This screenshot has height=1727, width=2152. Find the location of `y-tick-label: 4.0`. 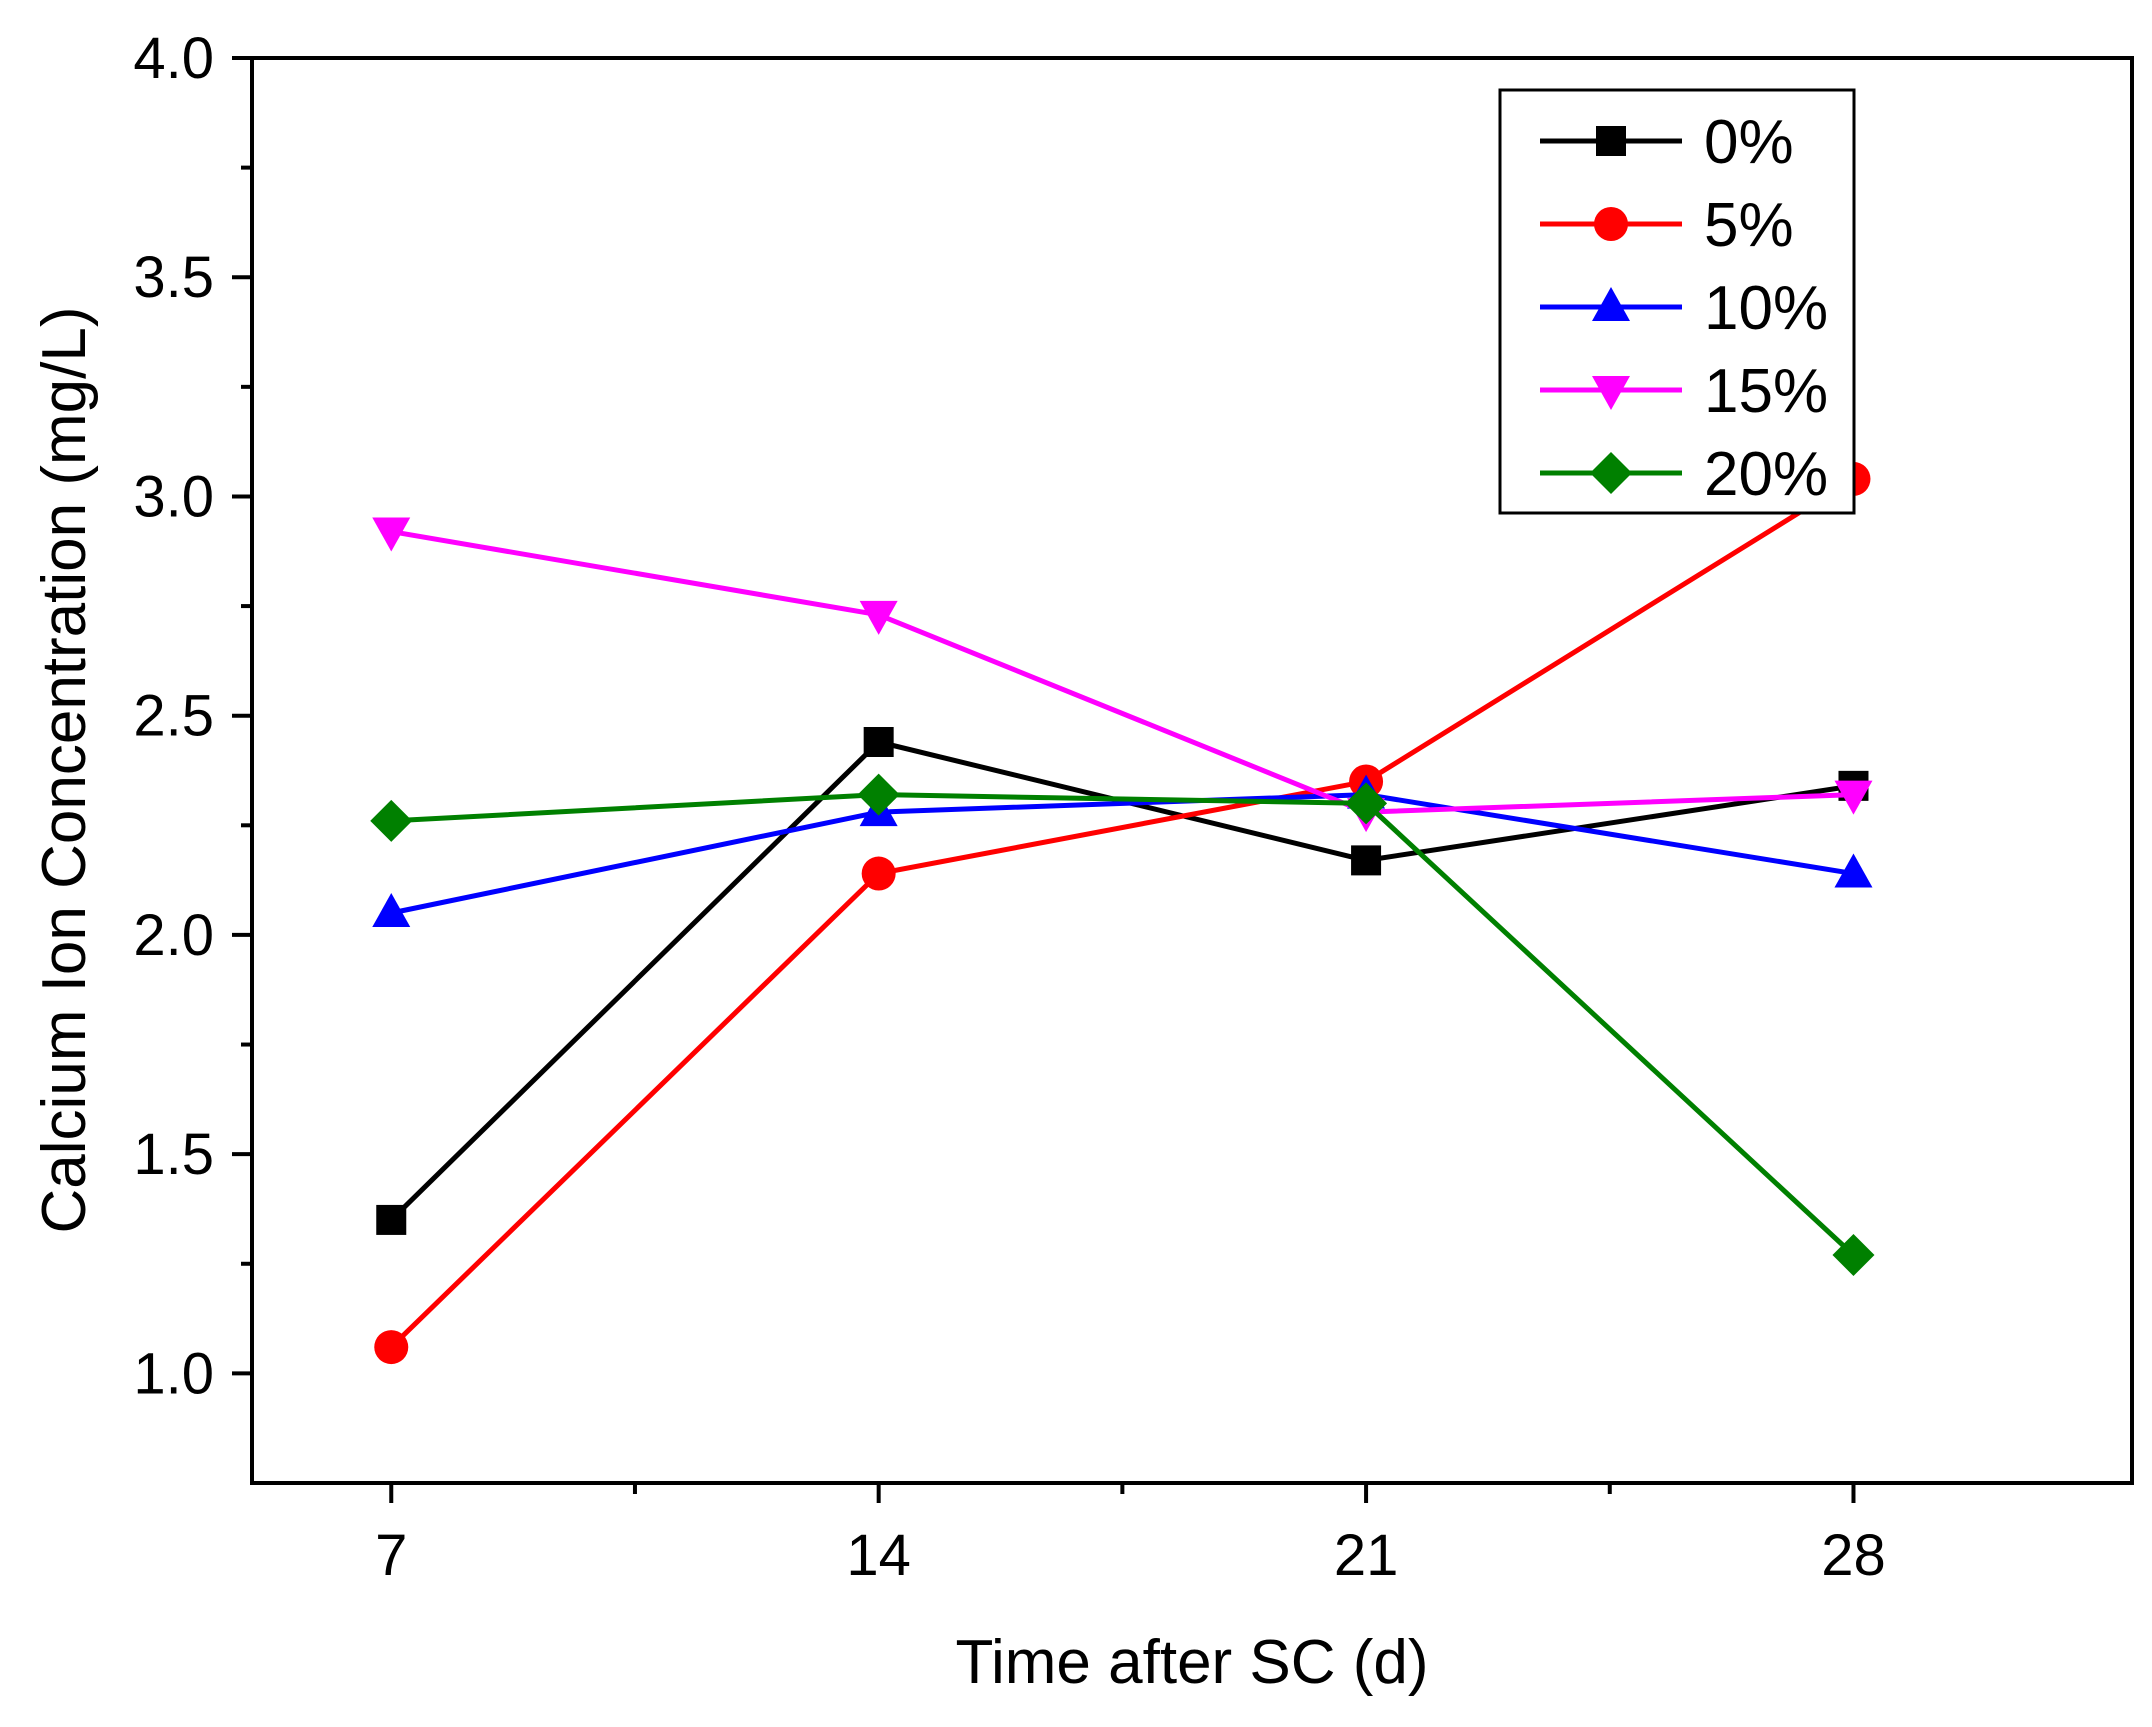

y-tick-label: 4.0 is located at coordinates (173, 58).